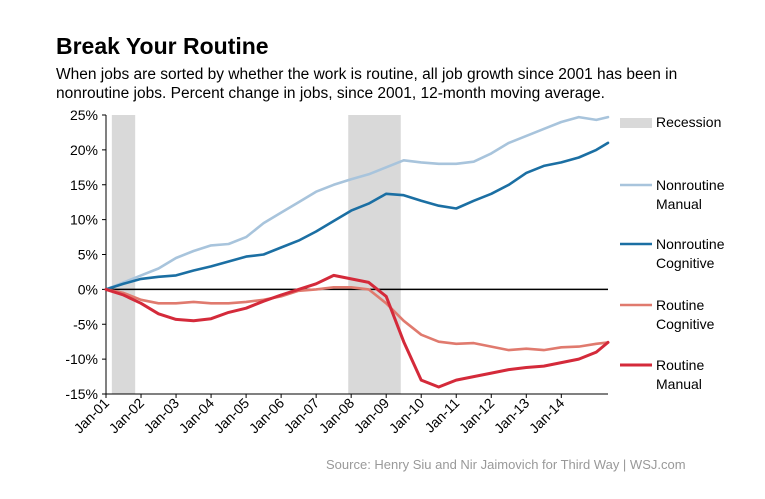  Describe the element at coordinates (232, 416) in the screenshot. I see `x-tick-label: Jan-05` at that location.